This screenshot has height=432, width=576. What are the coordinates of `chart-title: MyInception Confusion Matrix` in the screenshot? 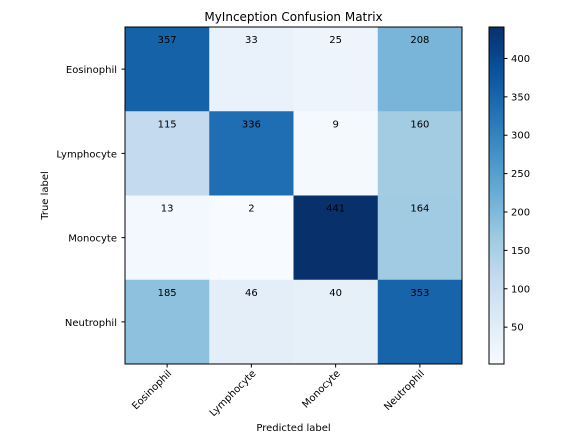 It's located at (293, 17).